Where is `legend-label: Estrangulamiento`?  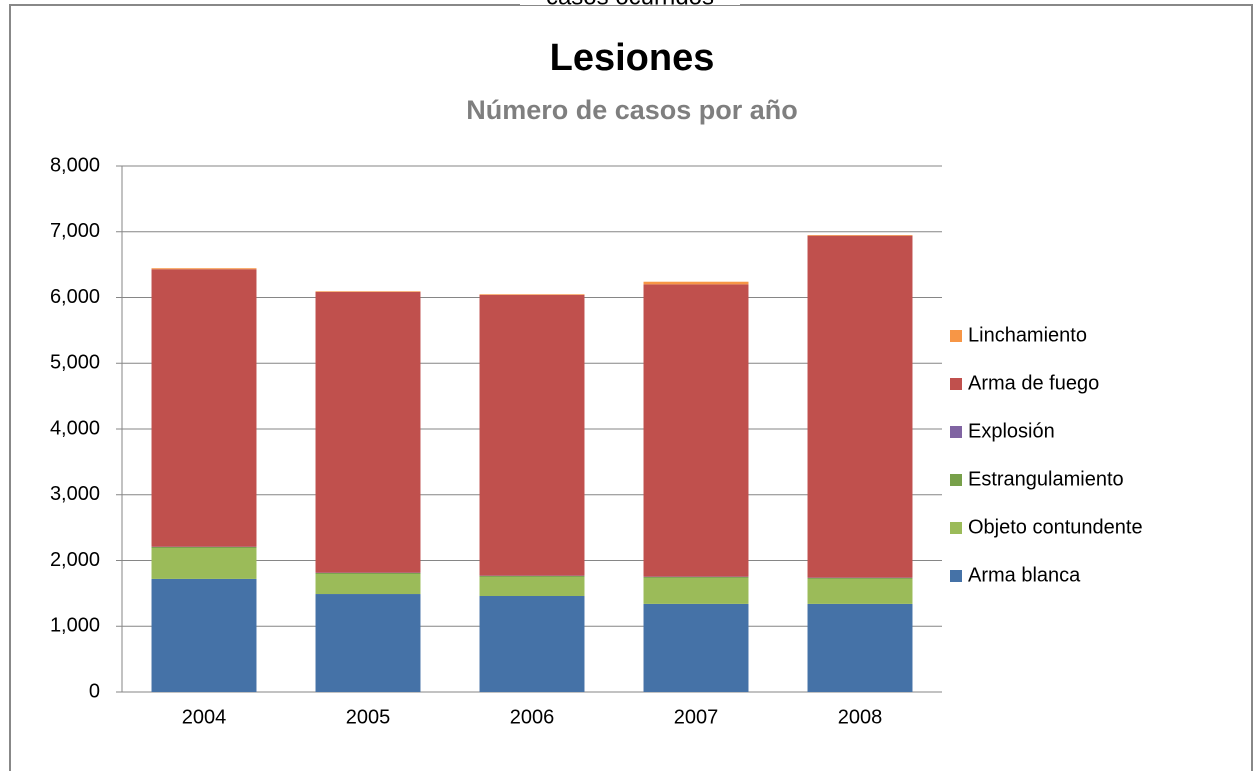
legend-label: Estrangulamiento is located at coordinates (1046, 479).